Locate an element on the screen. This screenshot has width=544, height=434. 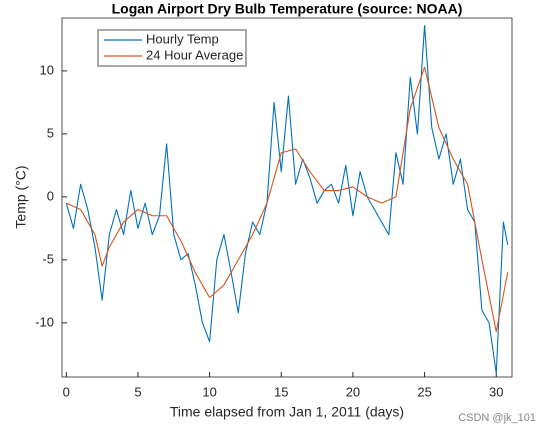
x-tick-label: 0 is located at coordinates (66, 391).